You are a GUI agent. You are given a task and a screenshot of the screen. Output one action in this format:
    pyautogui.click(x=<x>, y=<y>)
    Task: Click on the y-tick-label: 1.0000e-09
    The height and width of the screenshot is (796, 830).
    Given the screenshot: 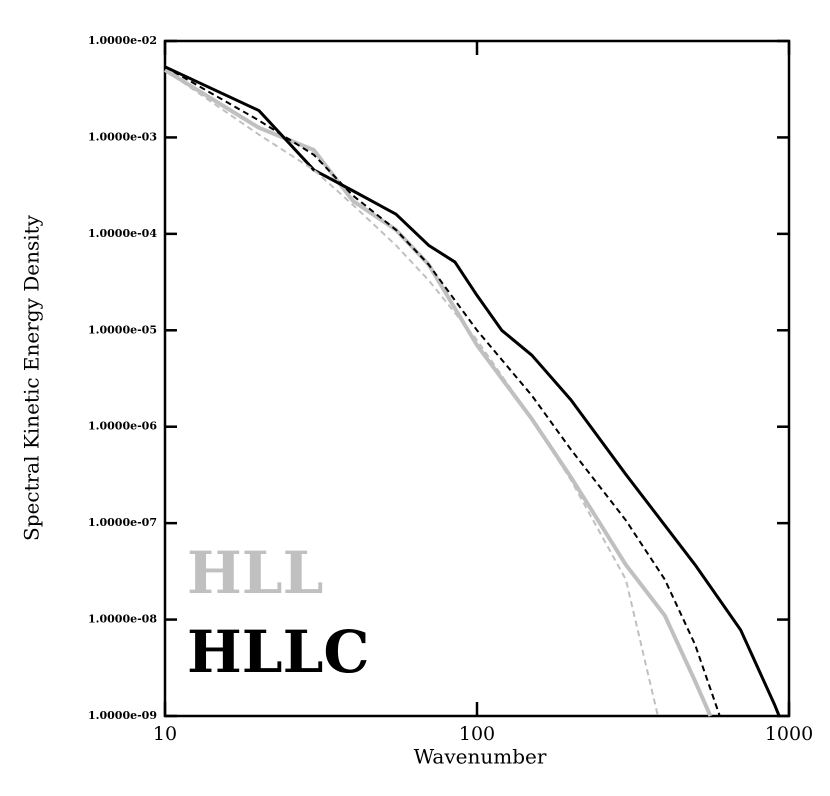 What is the action you would take?
    pyautogui.click(x=122, y=715)
    